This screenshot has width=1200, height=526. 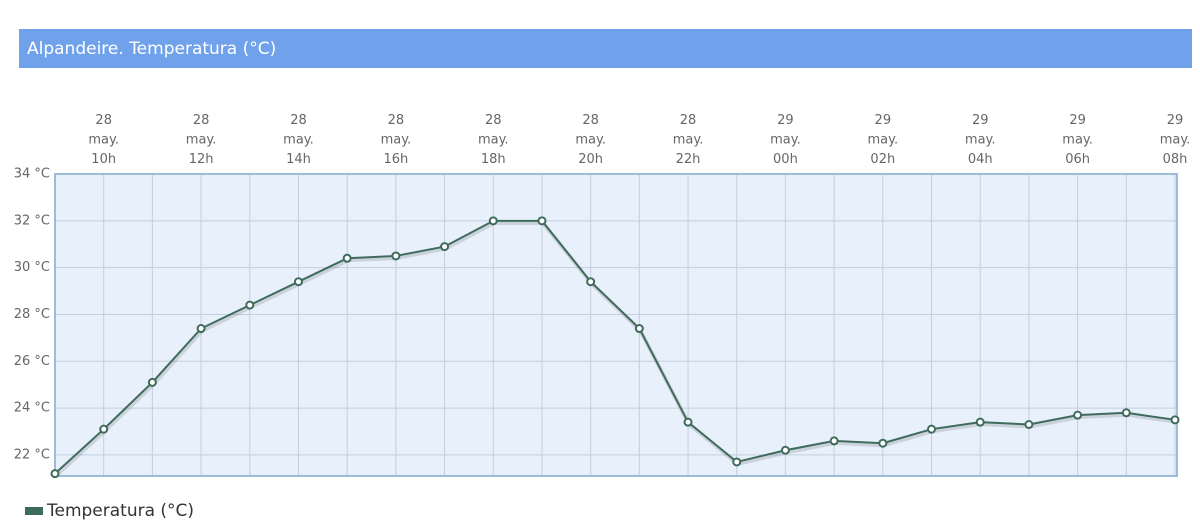 What do you see at coordinates (688, 159) in the screenshot?
I see `x-tick-label-line: 22h` at bounding box center [688, 159].